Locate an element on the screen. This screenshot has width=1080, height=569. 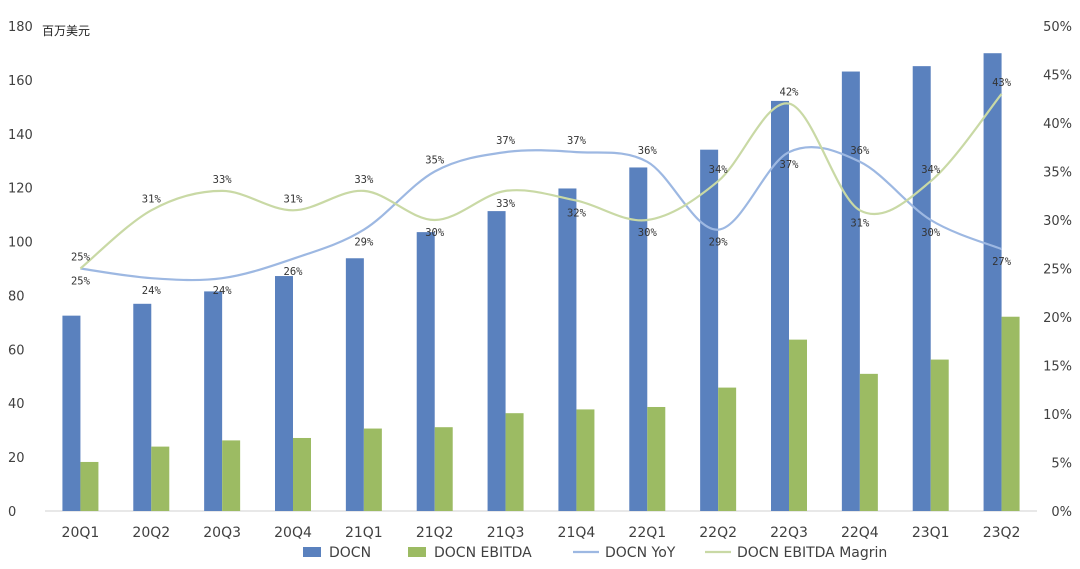
left-tick-label: 120 is located at coordinates (20, 189).